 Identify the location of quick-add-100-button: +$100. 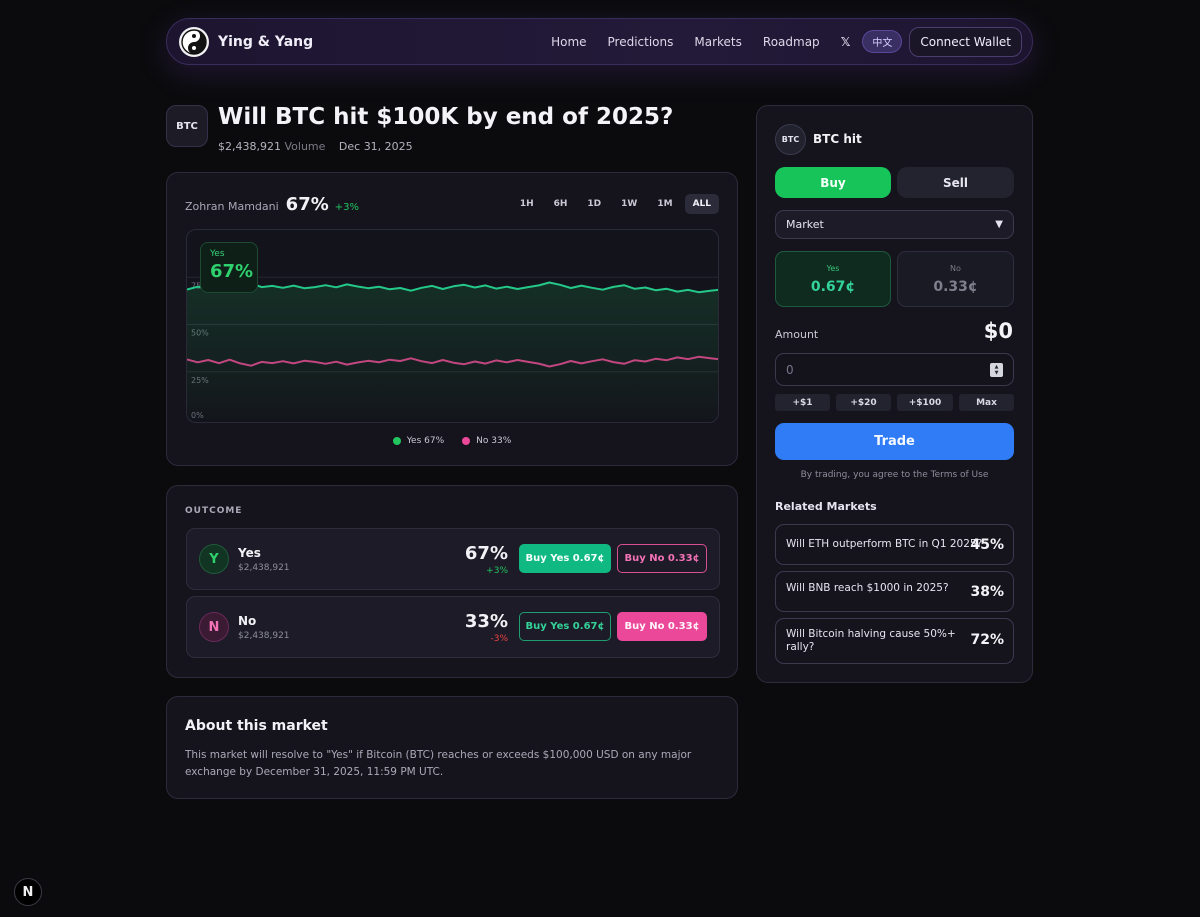
(925, 402).